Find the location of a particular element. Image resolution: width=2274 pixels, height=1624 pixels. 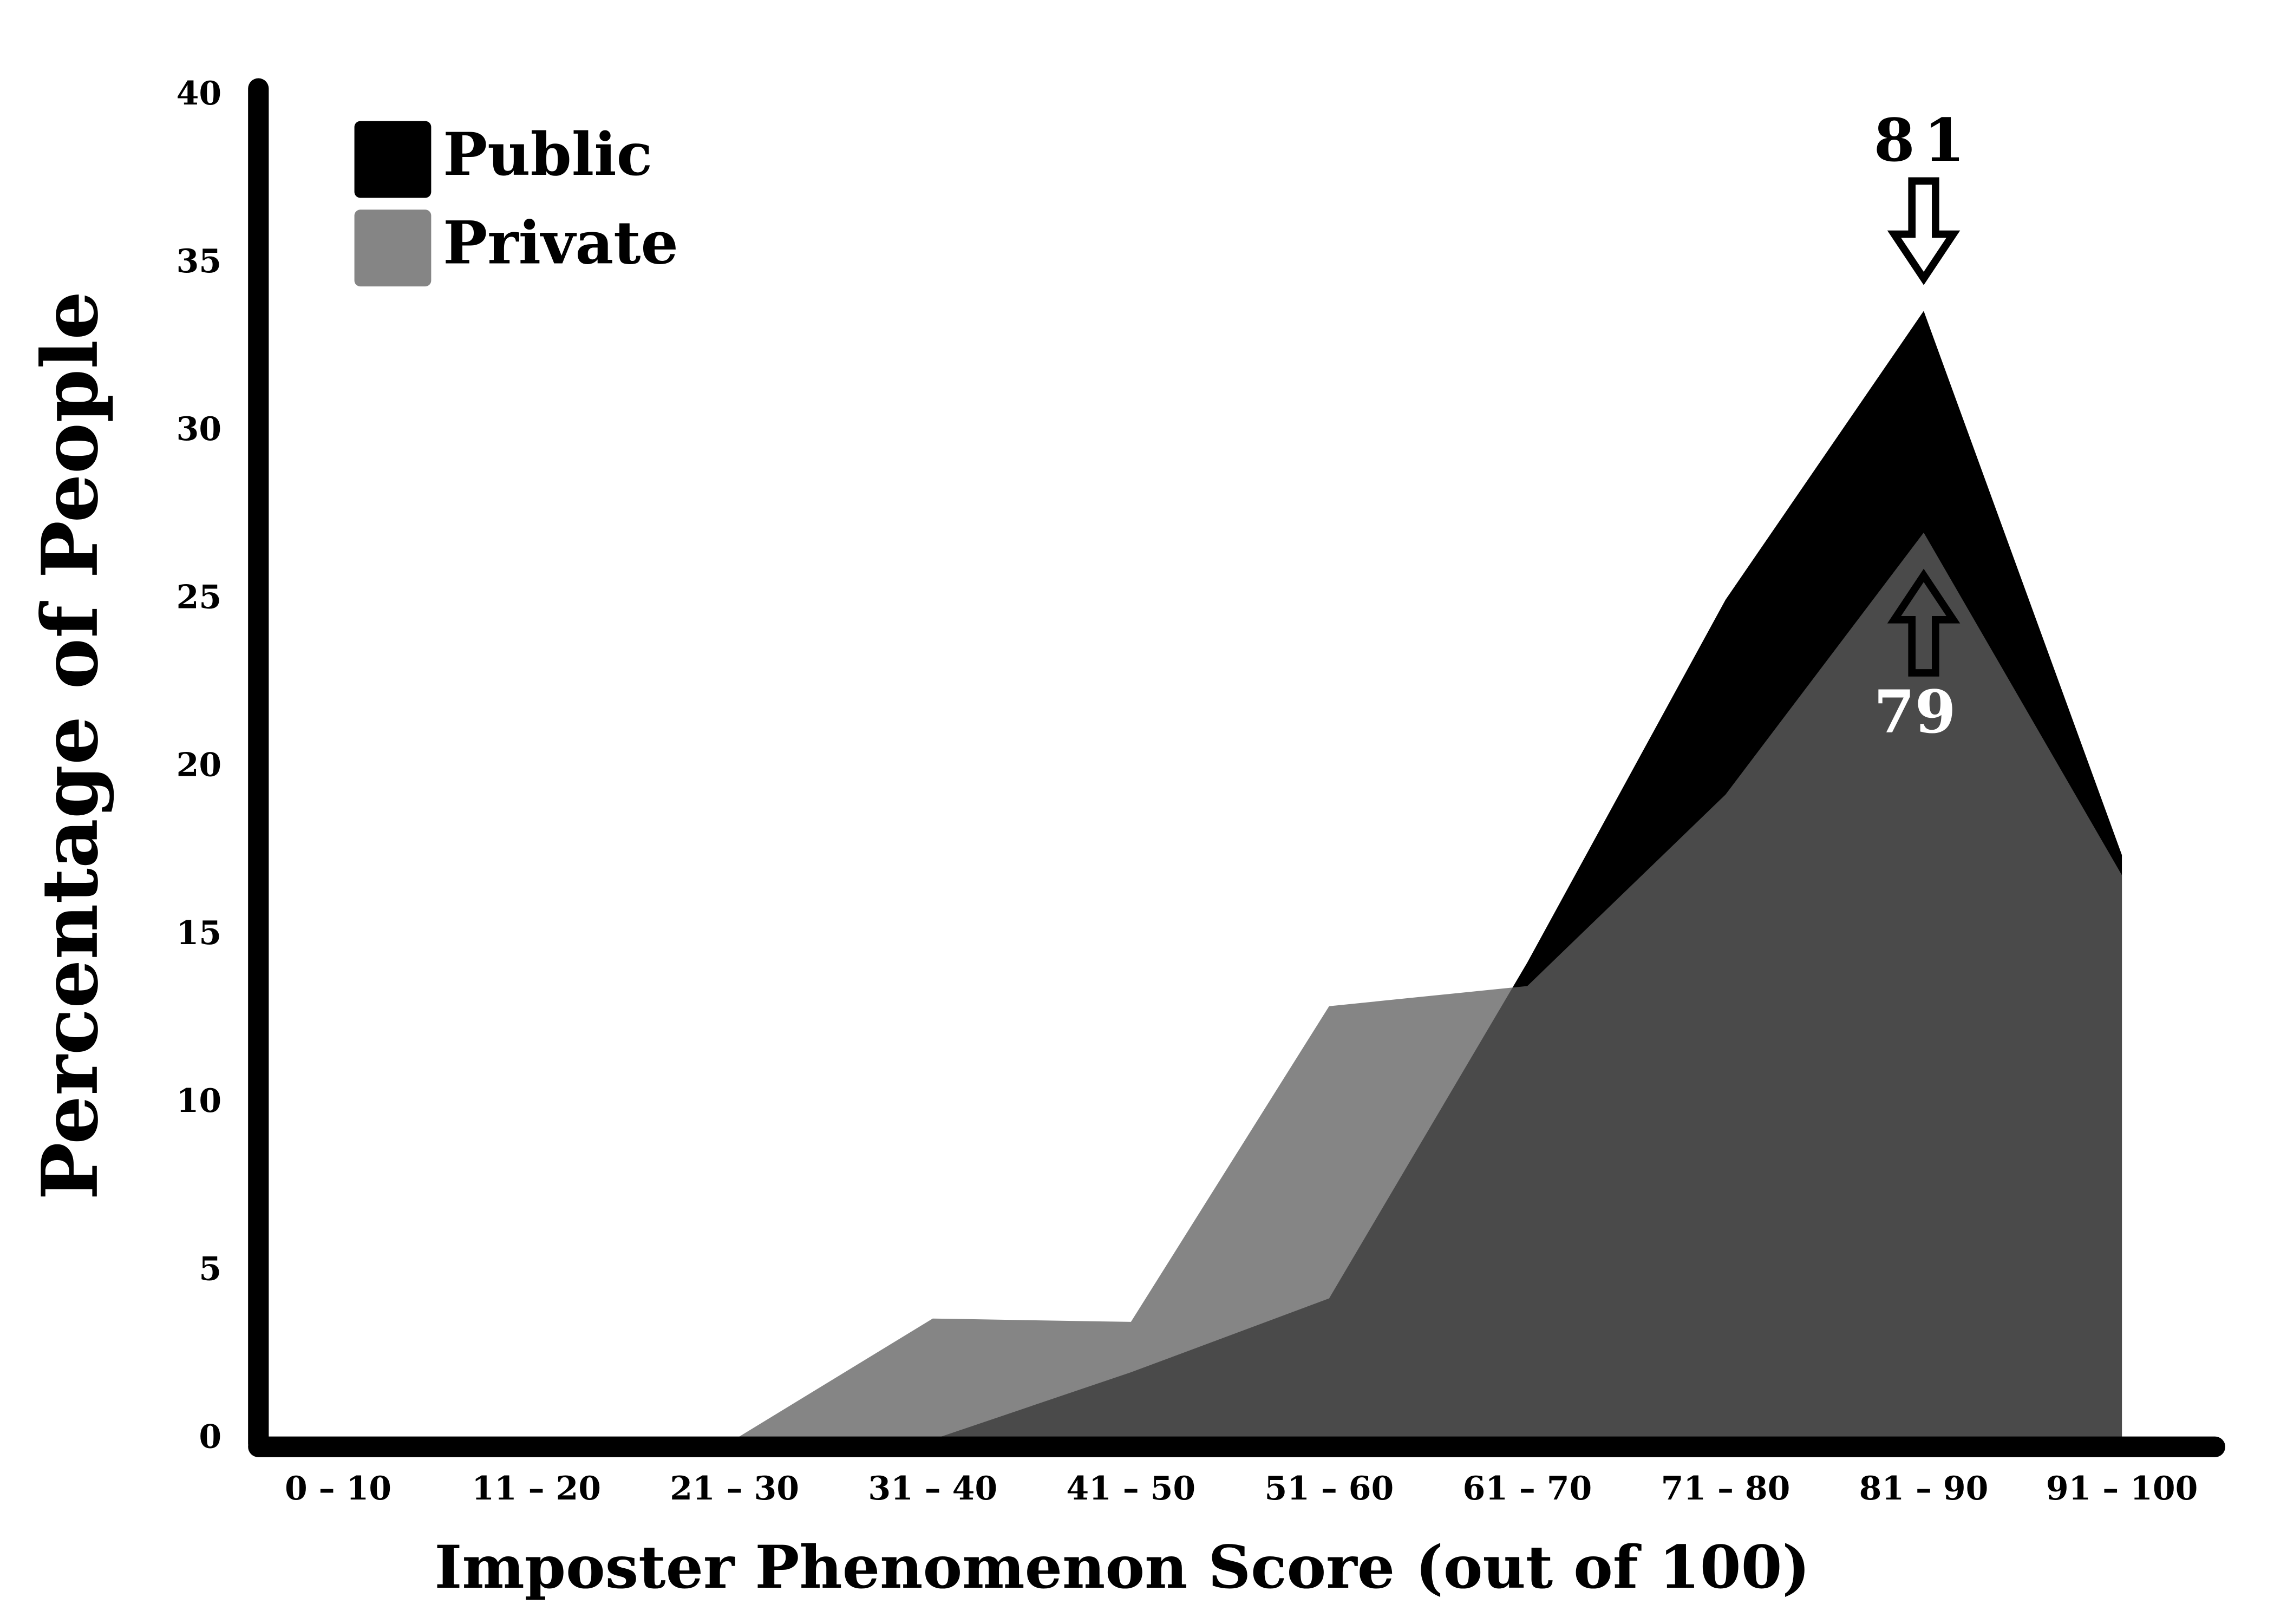

x-tick-label: 71 – 80 is located at coordinates (1726, 1489).